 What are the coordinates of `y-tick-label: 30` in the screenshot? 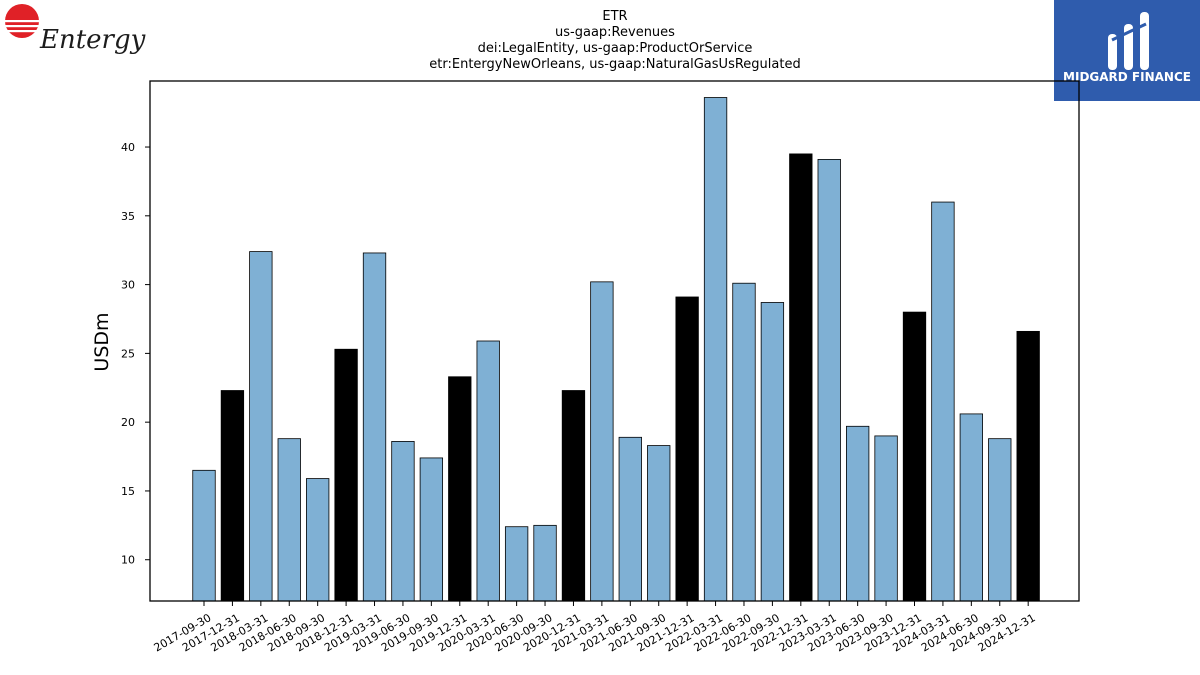 It's located at (128, 285).